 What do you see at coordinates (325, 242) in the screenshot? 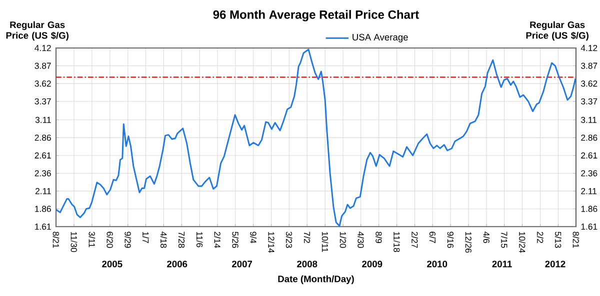
I see `x-tick-label: 10/11` at bounding box center [325, 242].